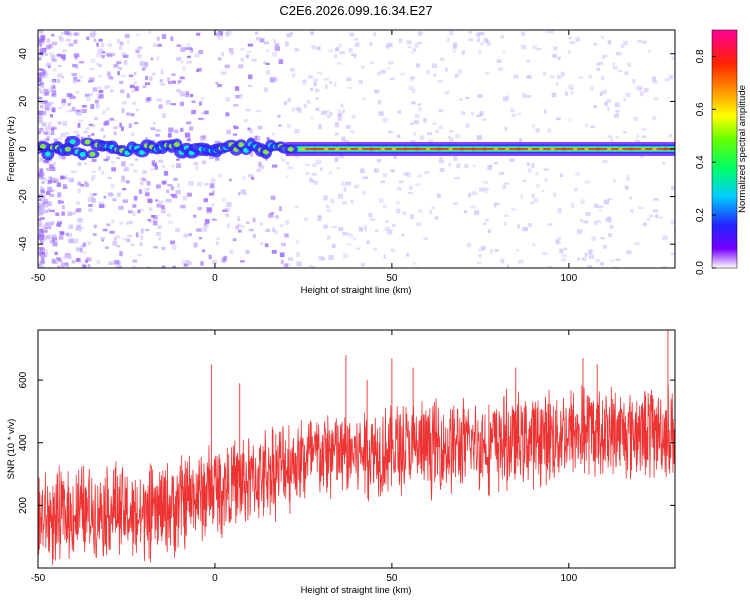 Image resolution: width=750 pixels, height=600 pixels. Describe the element at coordinates (47, 154) in the screenshot. I see `spectrogram-ridge-blob-core` at that location.